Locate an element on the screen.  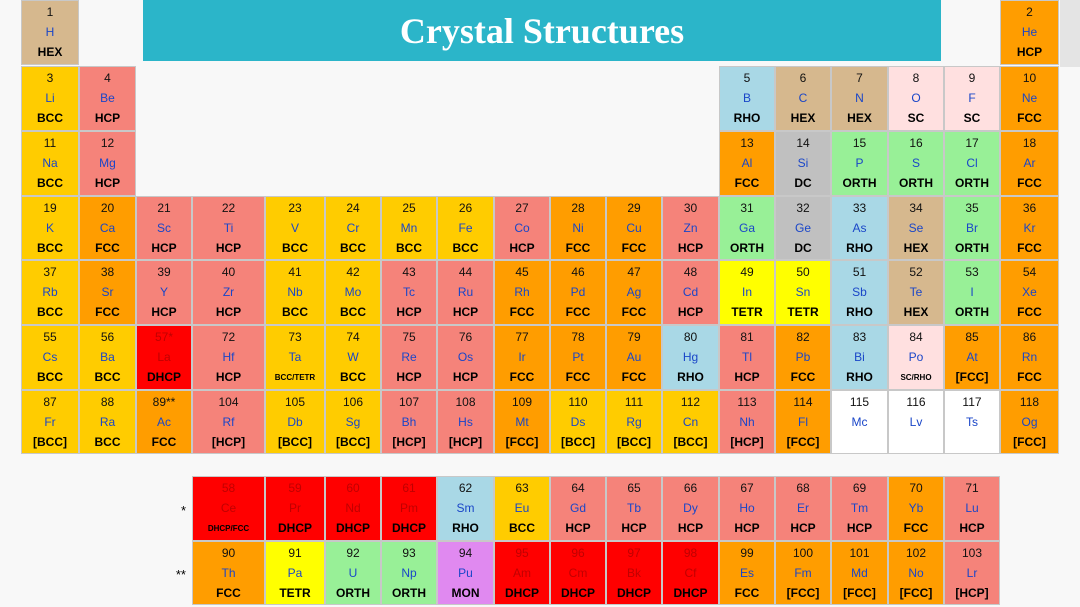
element-cell: 32 Ge DC is located at coordinates (803, 228).